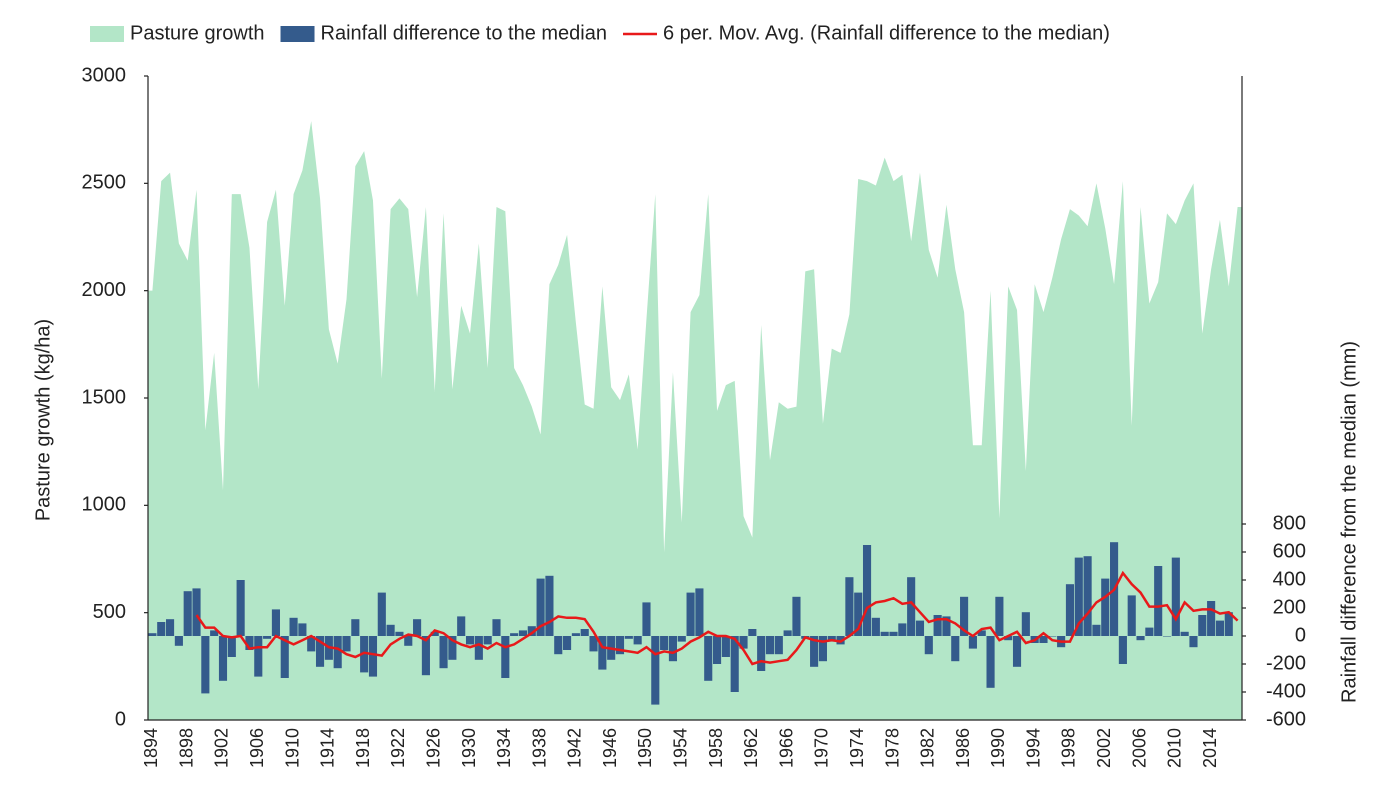 The image size is (1391, 789). What do you see at coordinates (186, 748) in the screenshot?
I see `x-tick-label: 1898` at bounding box center [186, 748].